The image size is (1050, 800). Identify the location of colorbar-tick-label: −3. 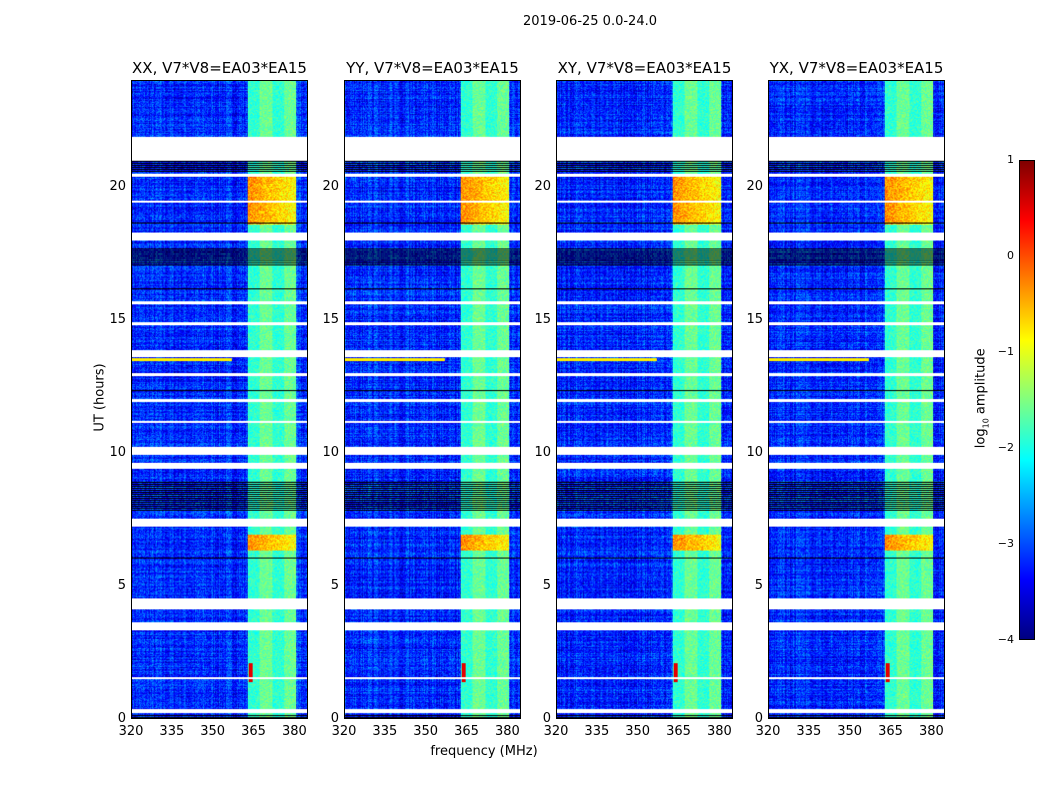
(1005, 543).